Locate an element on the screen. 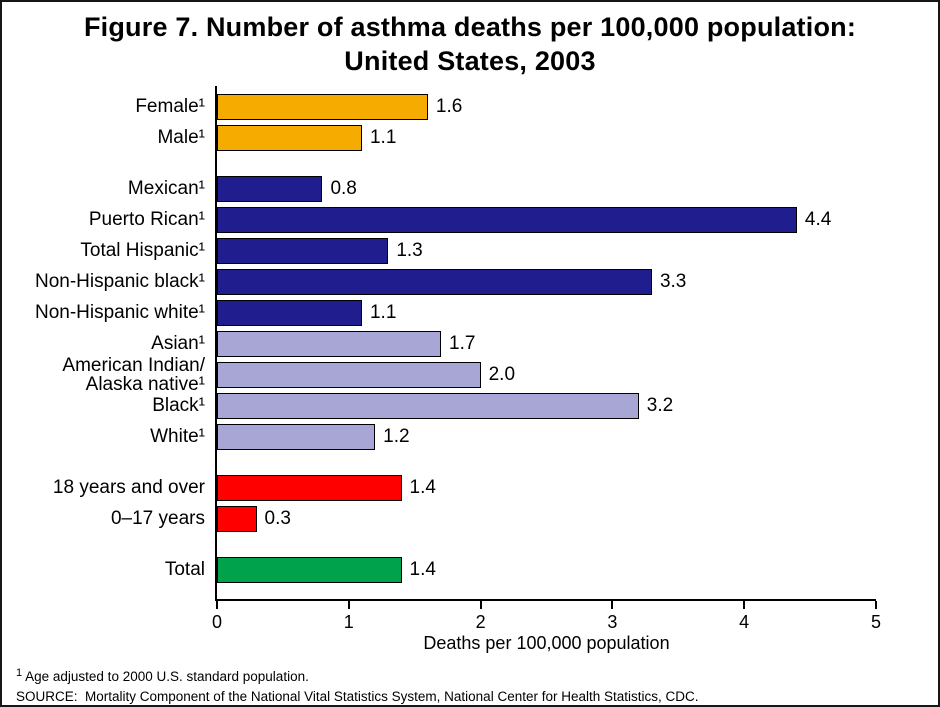  bar-row: Female¹ 1.6 is located at coordinates (445, 106).